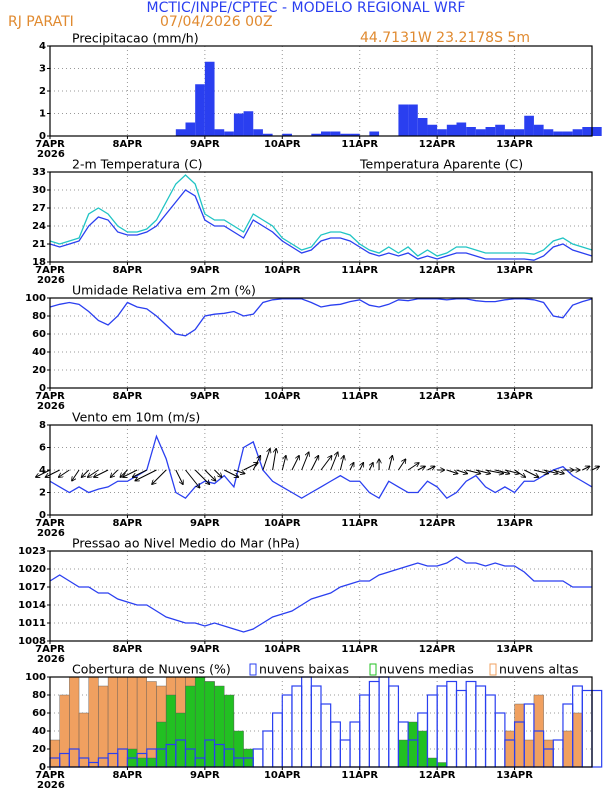 The width and height of the screenshot is (612, 792). Describe the element at coordinates (306, 8) in the screenshot. I see `header-title: MCTIC/INPE/CPTEC - MODELO REGIONAL WRF` at that location.